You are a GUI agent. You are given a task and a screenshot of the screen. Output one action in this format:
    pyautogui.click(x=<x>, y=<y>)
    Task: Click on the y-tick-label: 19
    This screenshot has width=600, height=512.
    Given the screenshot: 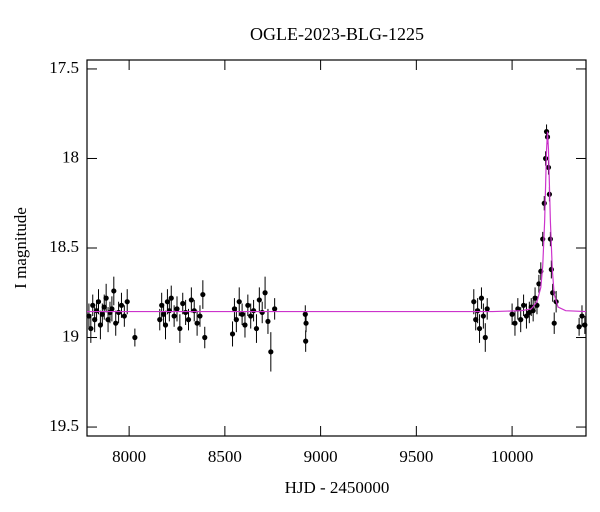 What is the action you would take?
    pyautogui.click(x=70, y=335)
    